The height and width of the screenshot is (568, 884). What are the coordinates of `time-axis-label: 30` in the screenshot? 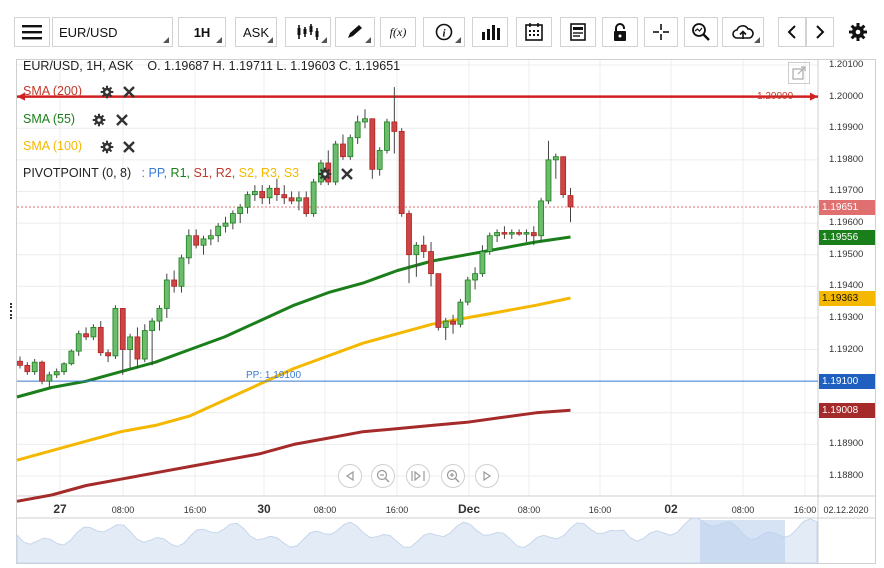 It's located at (264, 509).